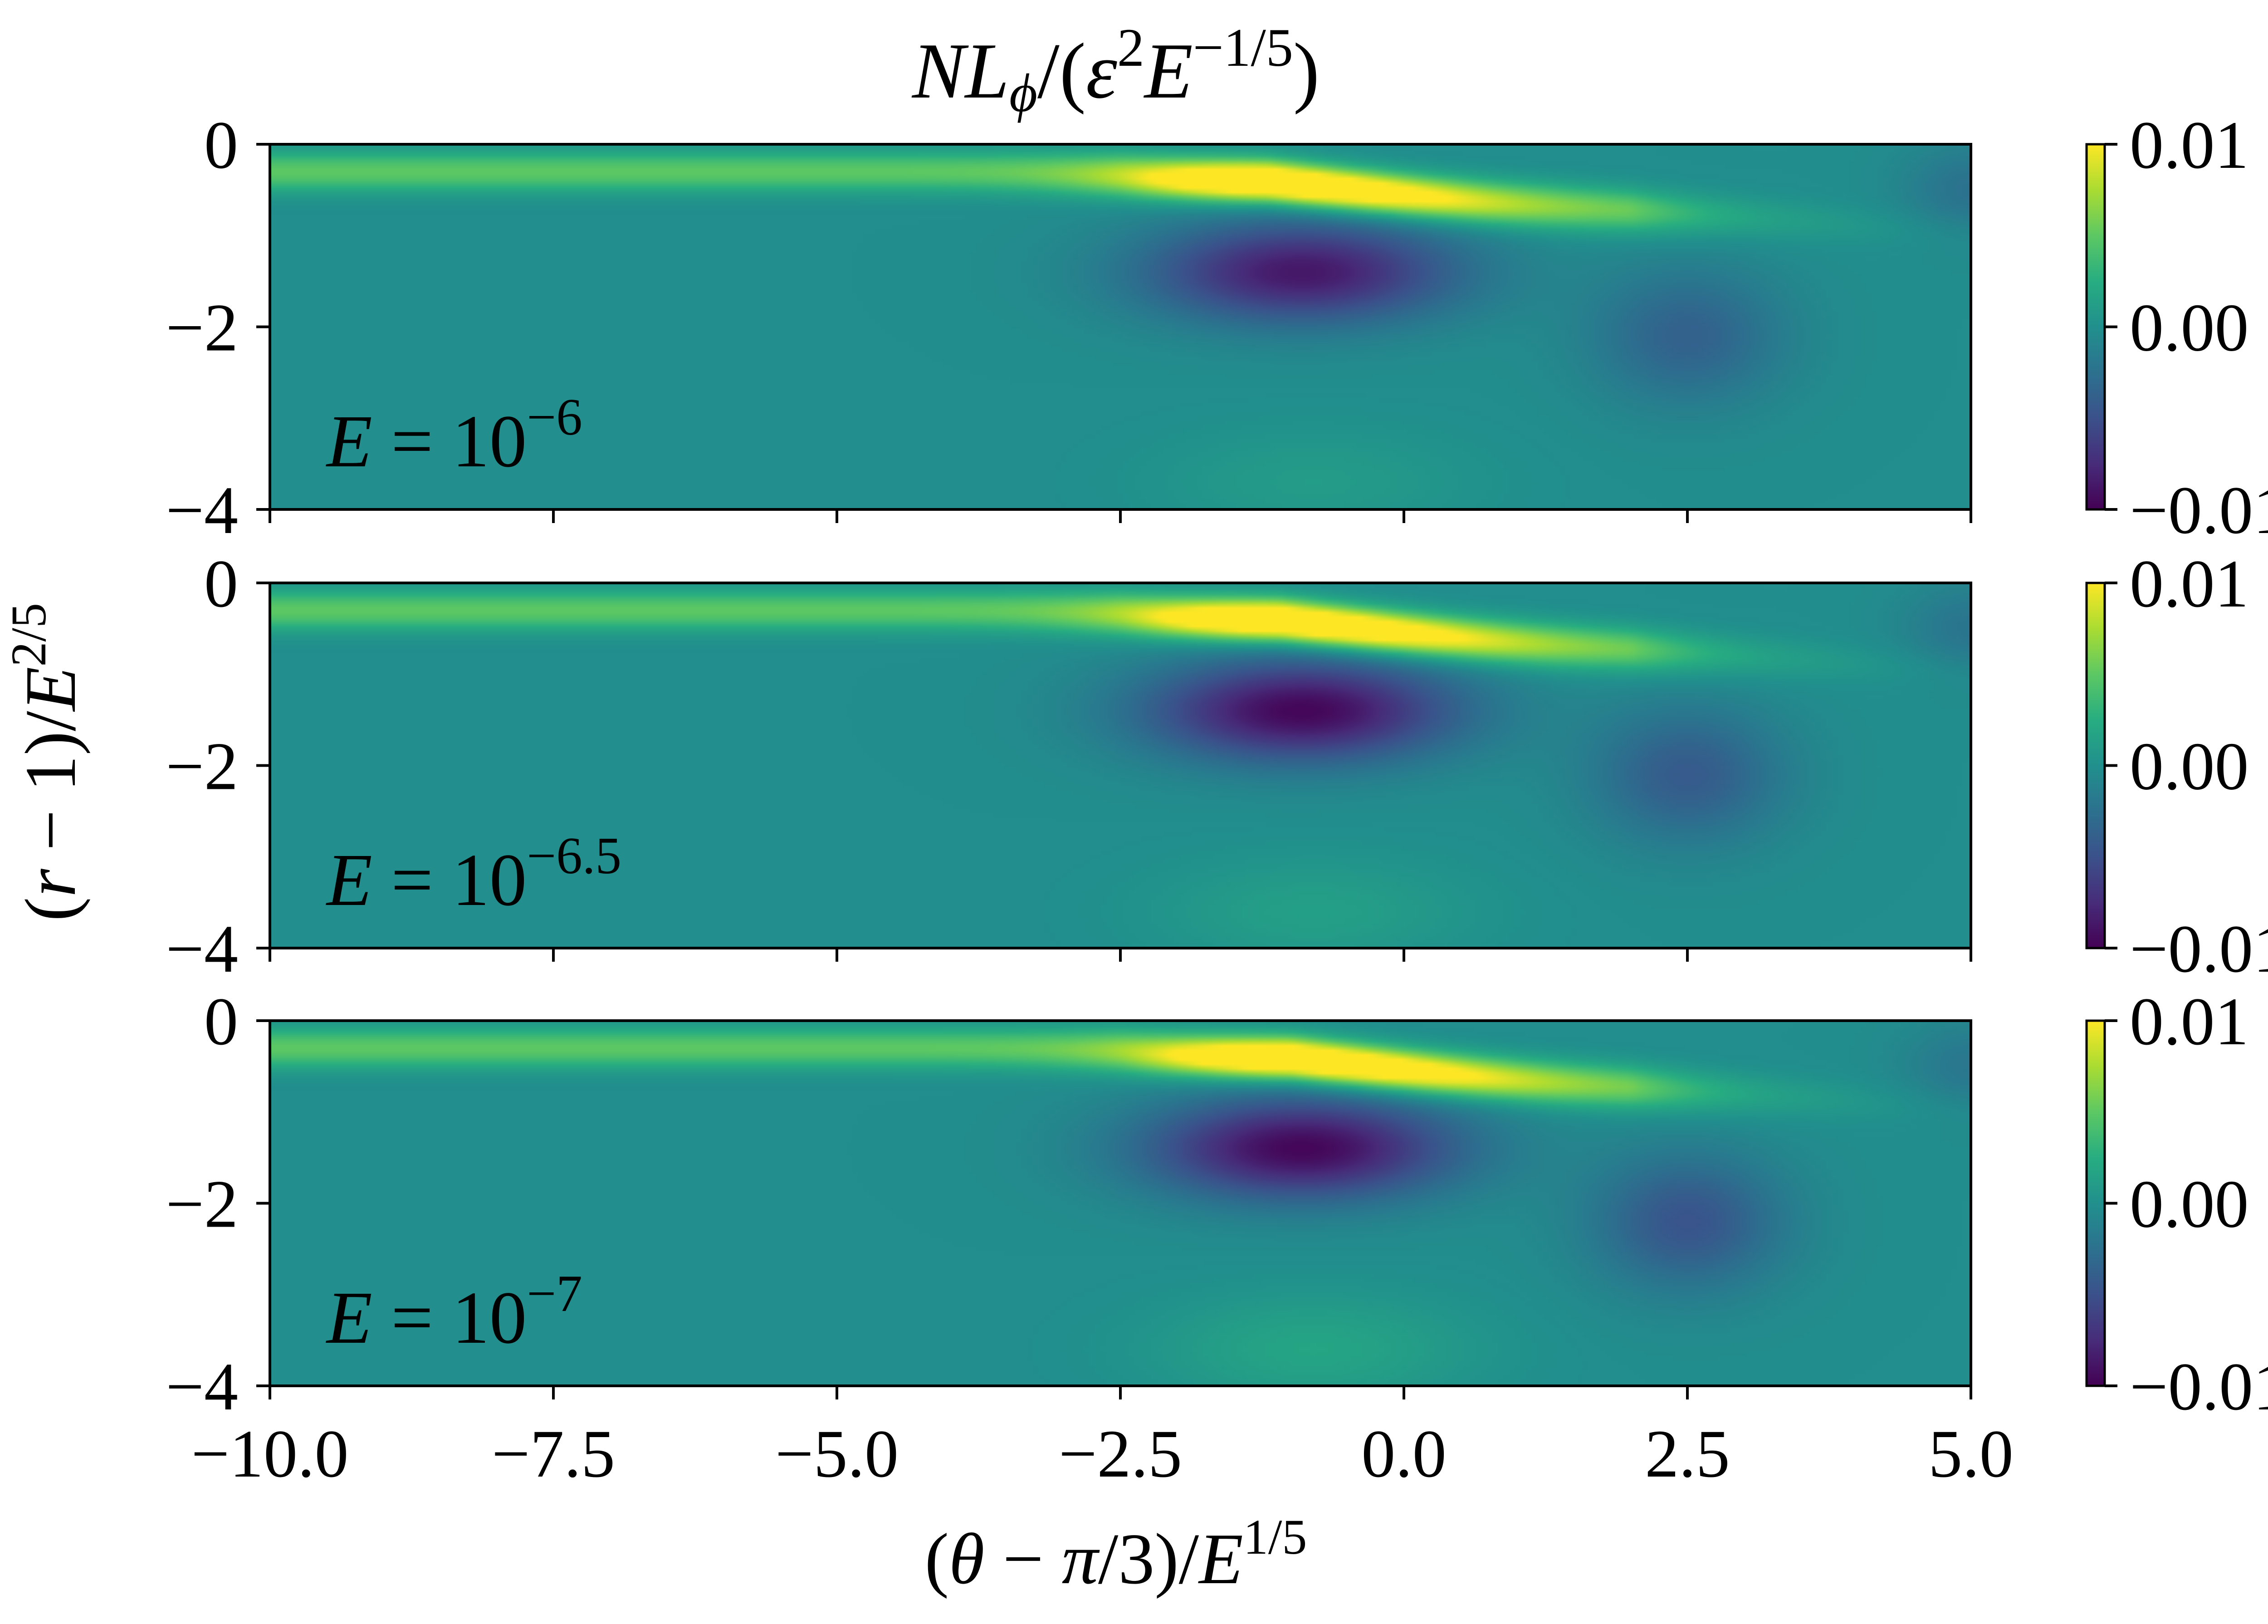 This screenshot has width=2268, height=1624. Describe the element at coordinates (270, 1454) in the screenshot. I see `x-tick-label: −10.0` at that location.